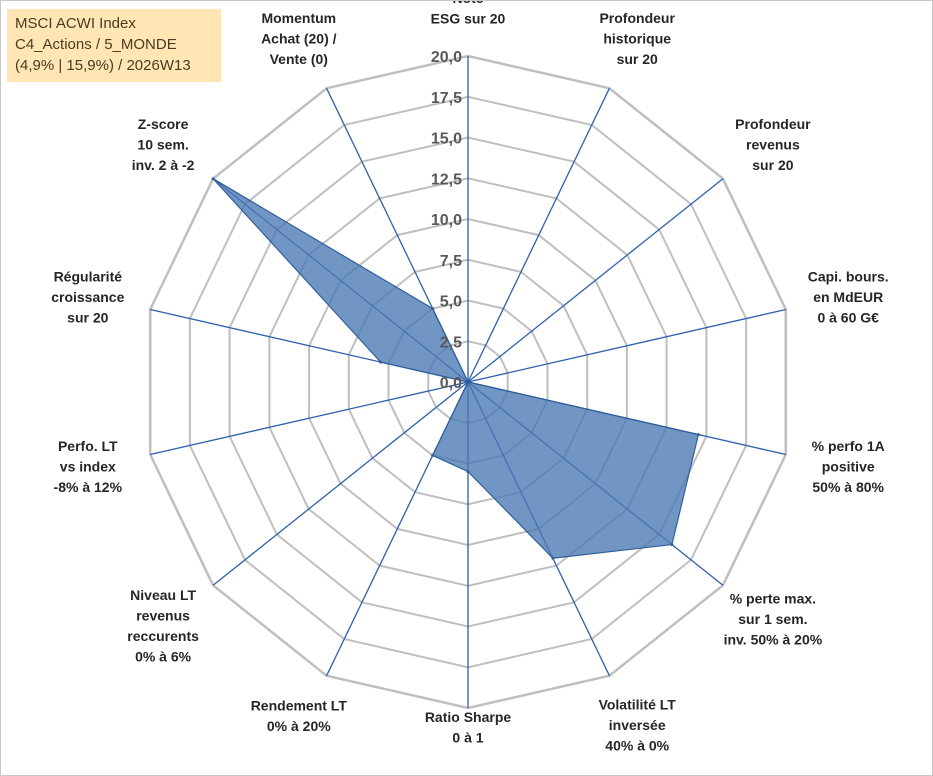  Describe the element at coordinates (848, 318) in the screenshot. I see `axis-label-line: 0 à 60 G€` at that location.